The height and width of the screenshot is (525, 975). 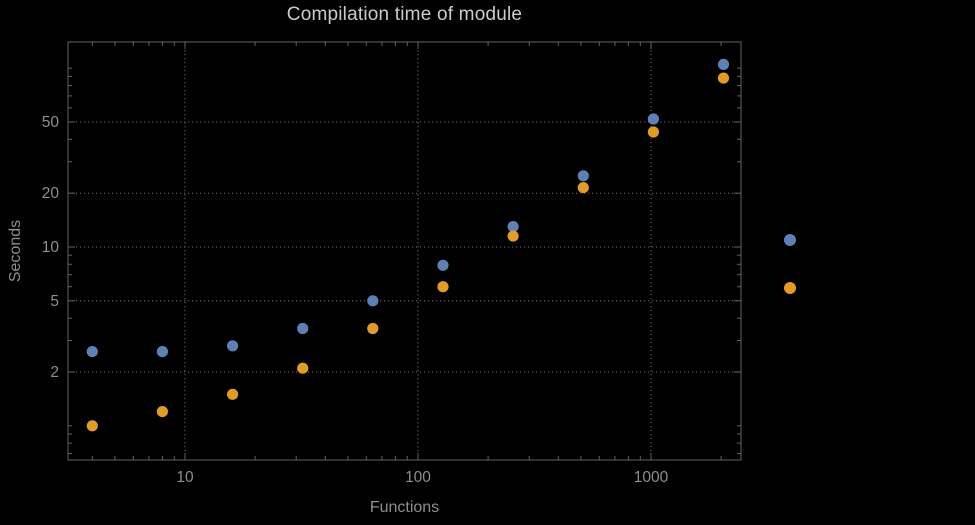 I want to click on y-tick-label: 5, so click(x=54, y=301).